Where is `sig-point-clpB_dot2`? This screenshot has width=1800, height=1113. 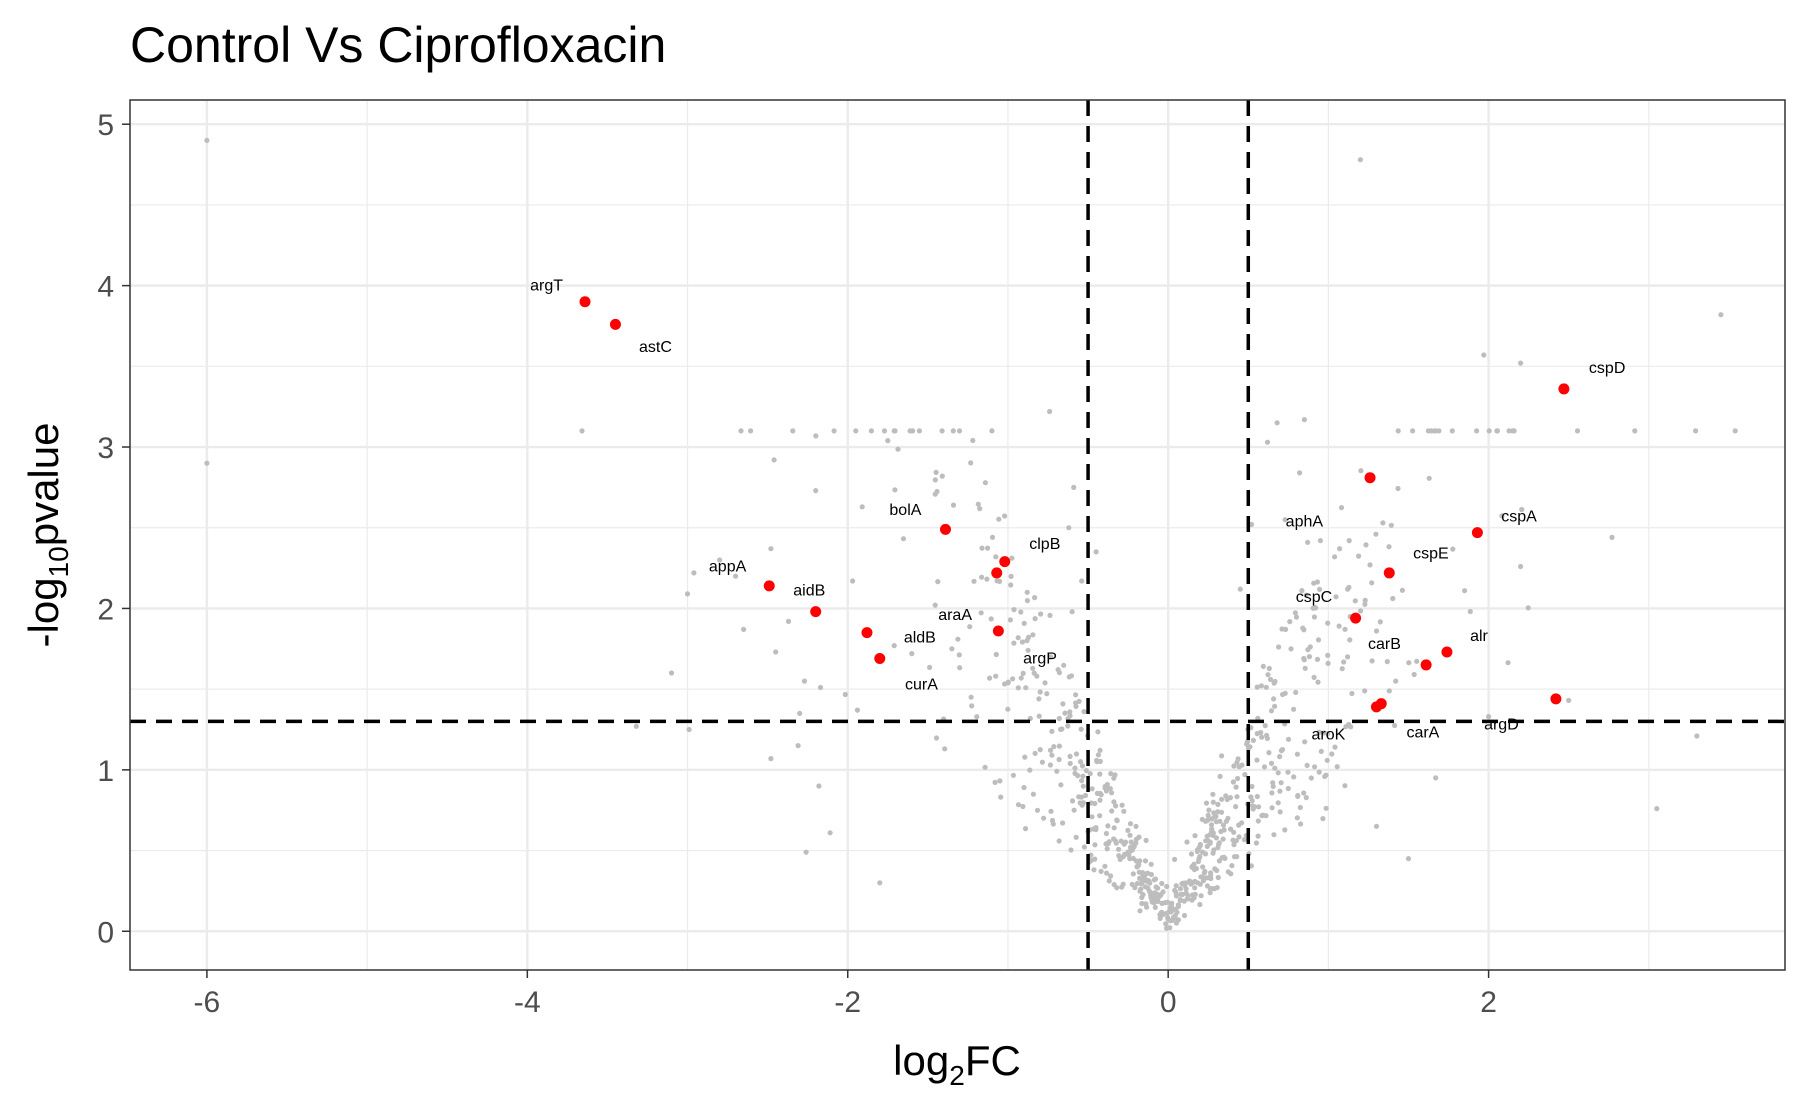 sig-point-clpB_dot2 is located at coordinates (997, 573).